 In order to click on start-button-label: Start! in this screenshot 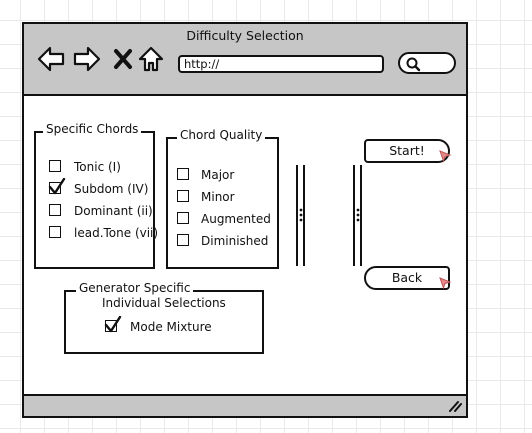, I will do `click(407, 150)`.